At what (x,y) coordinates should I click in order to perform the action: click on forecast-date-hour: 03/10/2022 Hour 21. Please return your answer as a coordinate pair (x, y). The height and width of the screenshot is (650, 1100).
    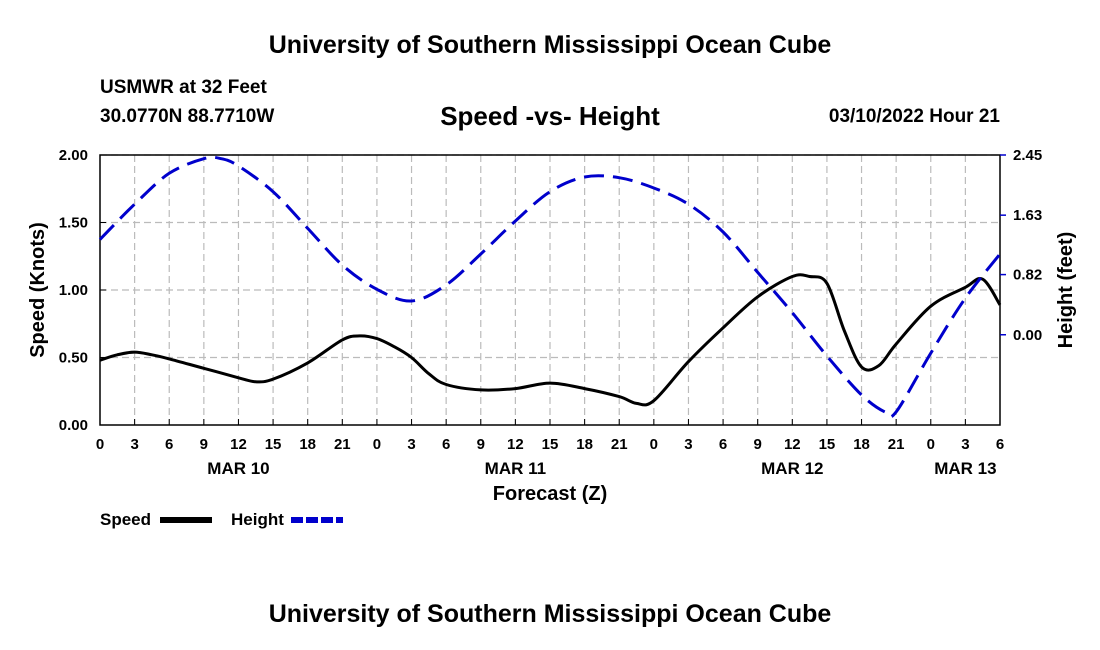
    Looking at the image, I should click on (914, 116).